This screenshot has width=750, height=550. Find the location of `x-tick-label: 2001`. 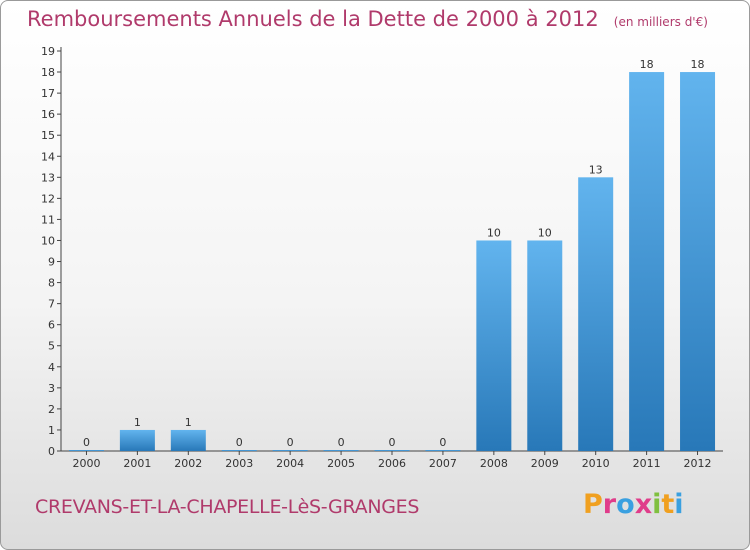

x-tick-label: 2001 is located at coordinates (137, 463).